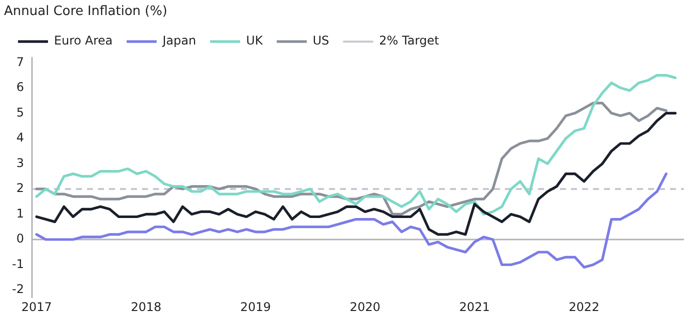 The image size is (690, 320). What do you see at coordinates (18, 289) in the screenshot?
I see `y-tick-label: -2` at bounding box center [18, 289].